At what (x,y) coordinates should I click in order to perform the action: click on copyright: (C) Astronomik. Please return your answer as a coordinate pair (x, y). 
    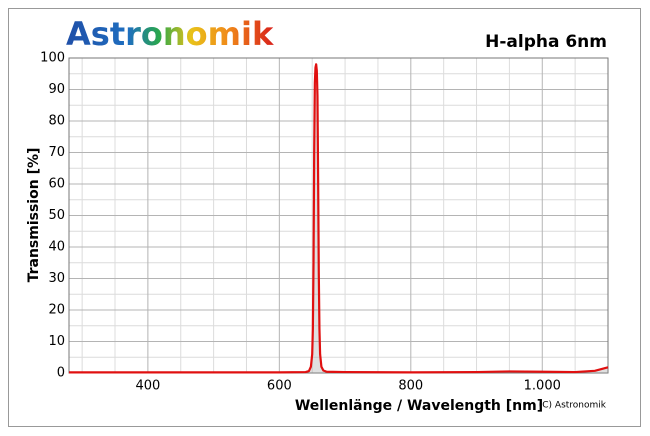
    Looking at the image, I should click on (573, 406).